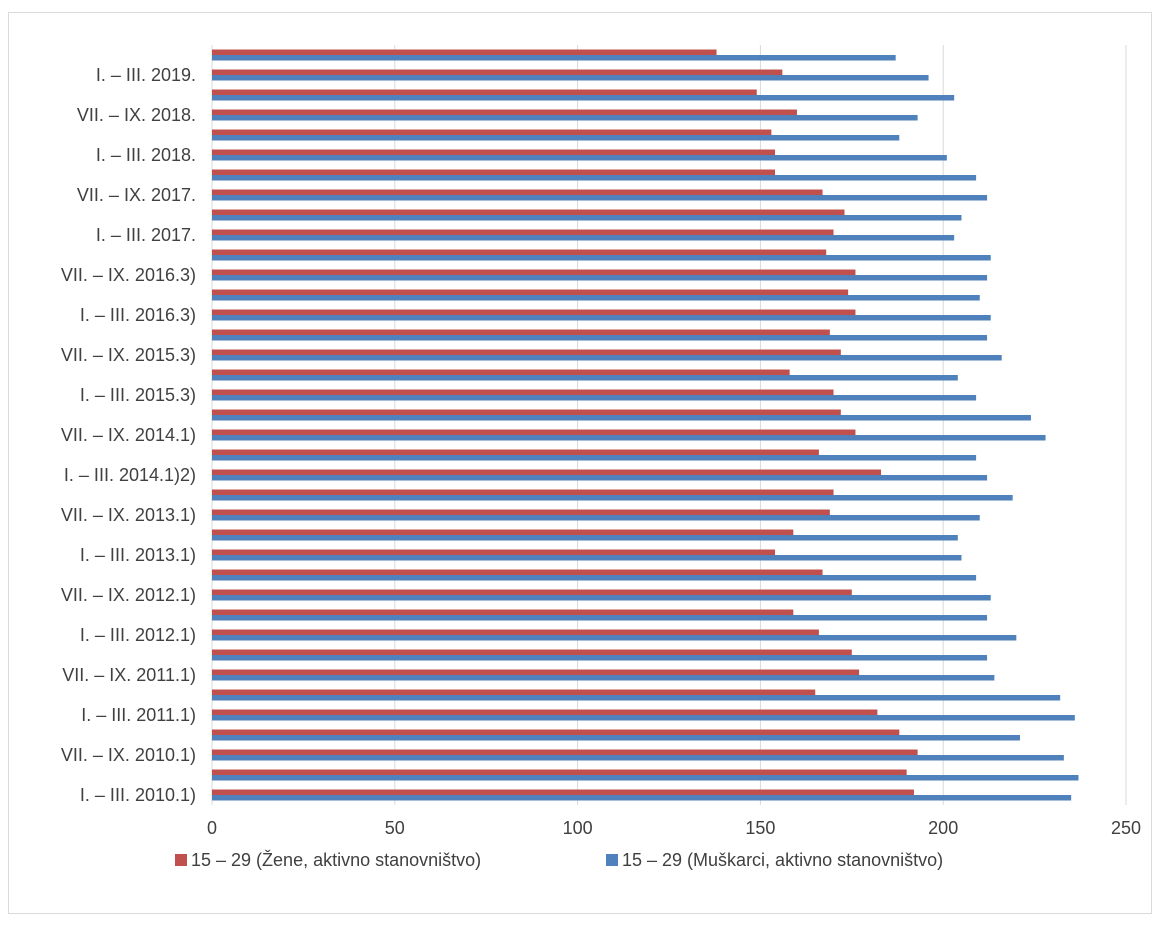  What do you see at coordinates (138, 315) in the screenshot?
I see `category-label: I. – III. 2016.3)` at bounding box center [138, 315].